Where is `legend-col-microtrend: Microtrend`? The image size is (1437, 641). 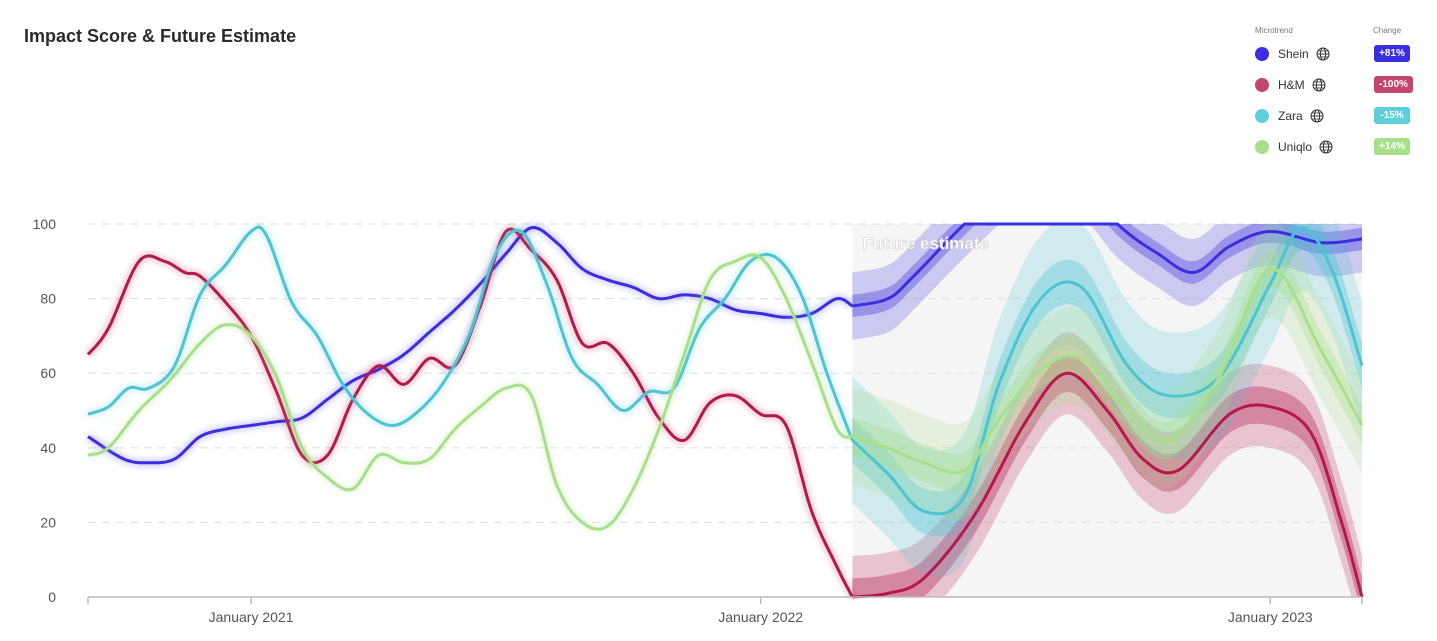
legend-col-microtrend: Microtrend is located at coordinates (1274, 30).